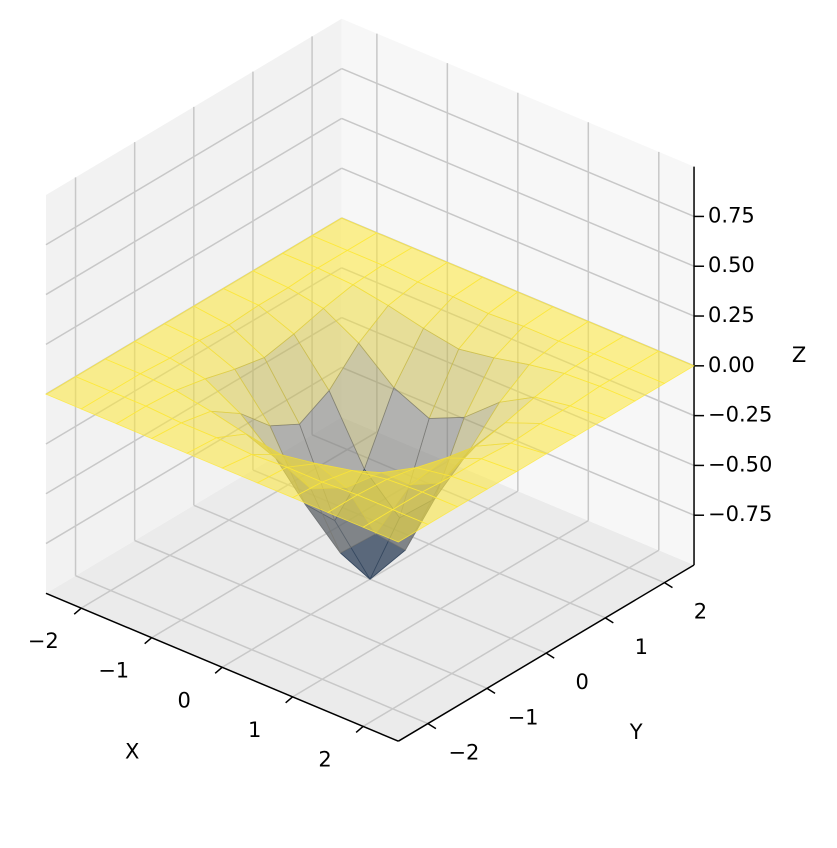 This screenshot has height=848, width=837. What do you see at coordinates (731, 215) in the screenshot?
I see `z-tick-label: 0.75` at bounding box center [731, 215].